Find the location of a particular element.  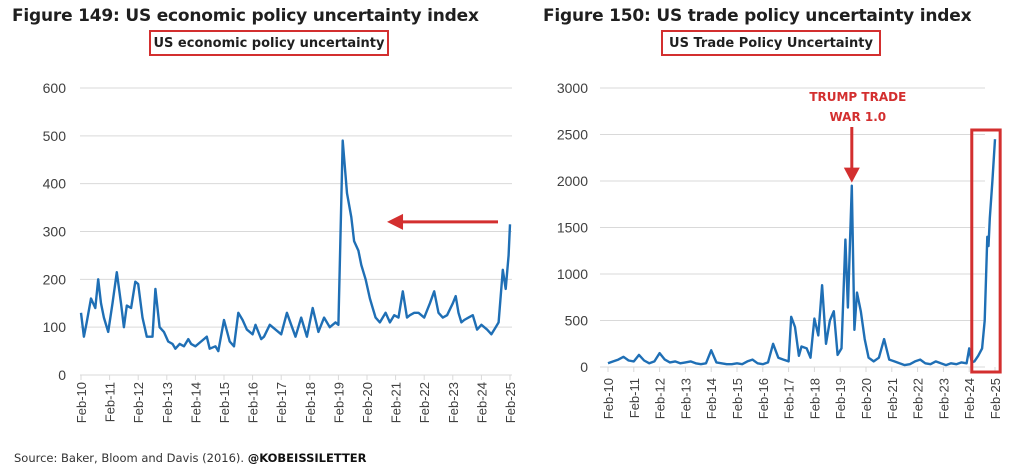

chart-1-legend-box: US economic policy uncertainty is located at coordinates (269, 43).